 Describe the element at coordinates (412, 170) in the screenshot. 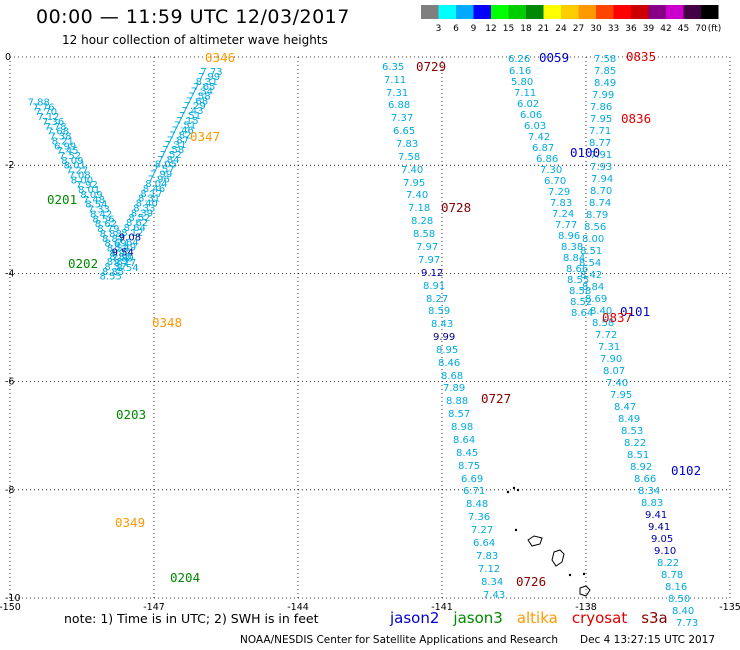

I see `svg-text: 7.40` at that location.